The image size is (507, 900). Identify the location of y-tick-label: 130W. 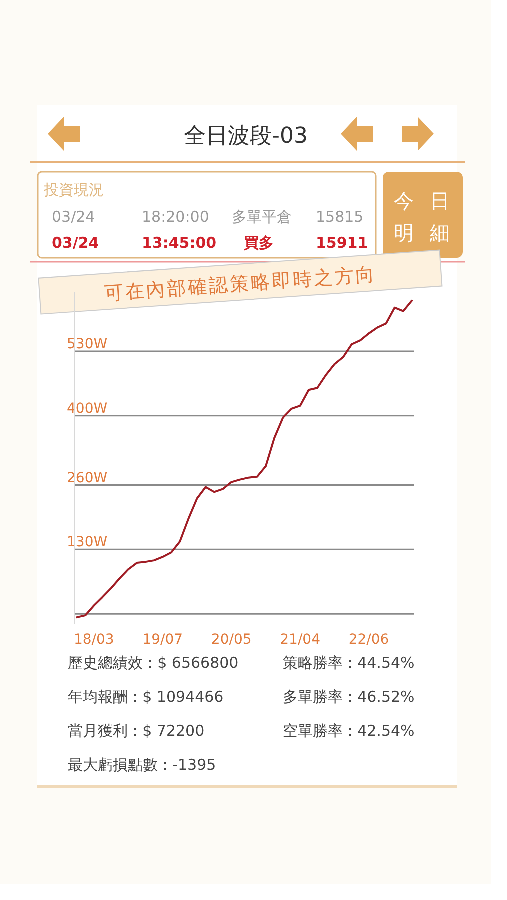
(87, 542).